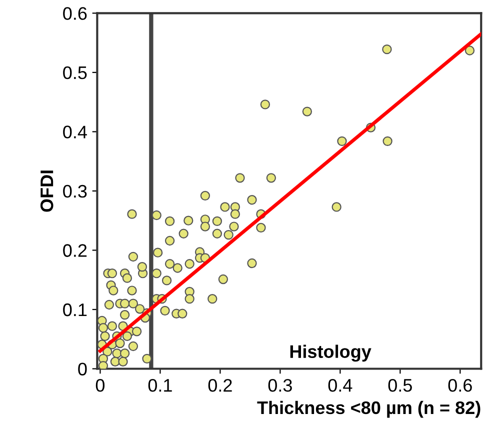 This screenshot has height=439, width=486. Describe the element at coordinates (75, 73) in the screenshot. I see `y-tick-label: 0.5` at that location.